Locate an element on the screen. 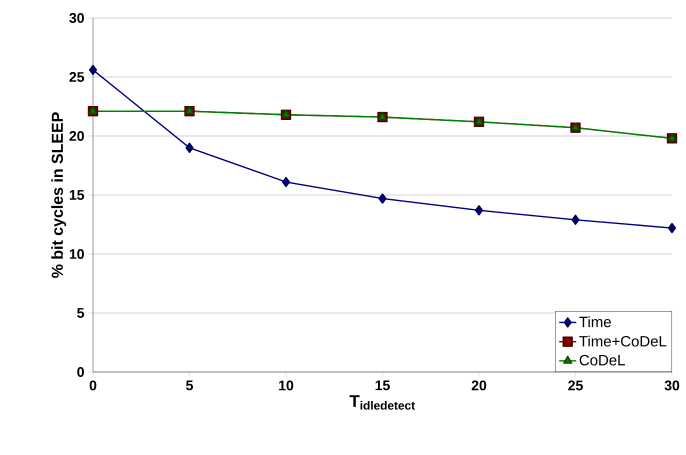 The height and width of the screenshot is (455, 686). y-tick-label: 20 is located at coordinates (76, 136).